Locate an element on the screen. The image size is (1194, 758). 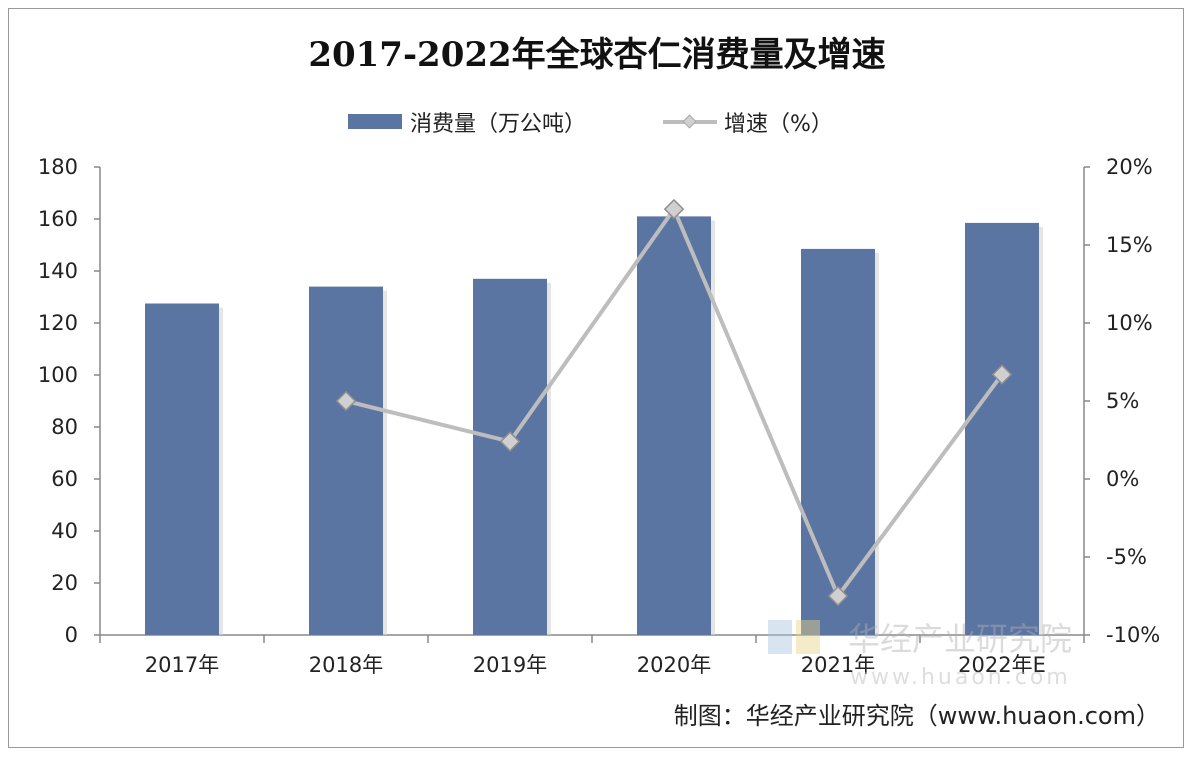
legend: 消费量（万公吨） 增速（%） is located at coordinates (590, 124).